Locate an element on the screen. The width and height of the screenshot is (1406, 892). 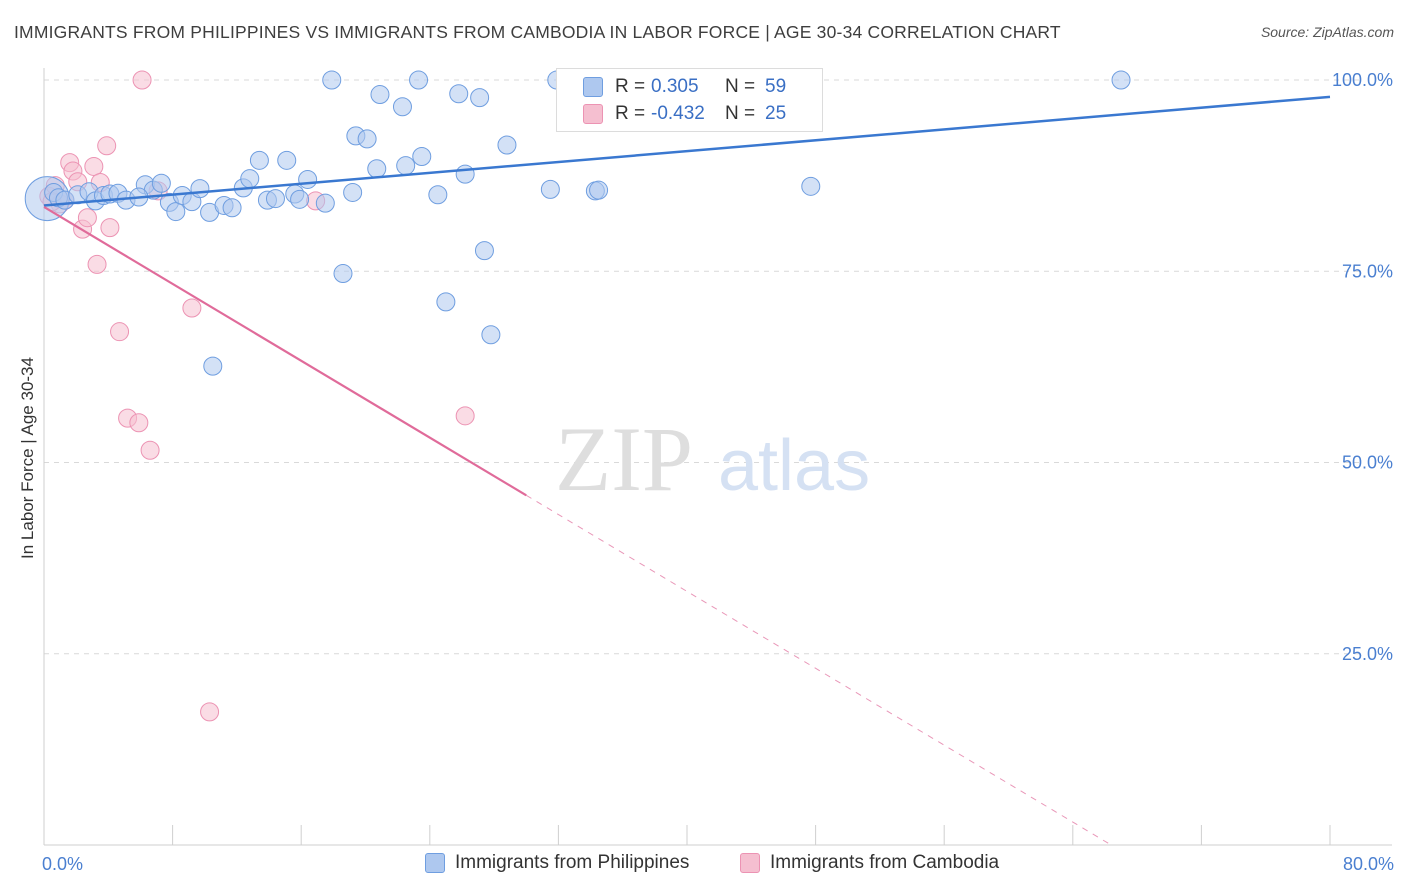
legend-row-philippines: R = 0.305 N = 59 is located at coordinates (684, 87).